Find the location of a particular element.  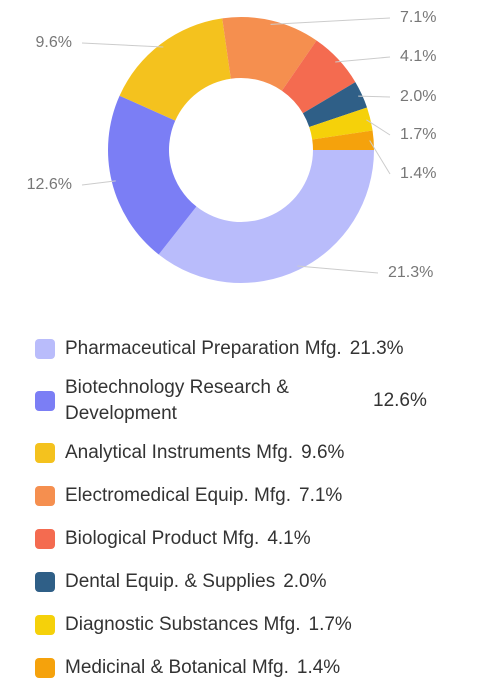

slice-label: 1.4% is located at coordinates (418, 173).